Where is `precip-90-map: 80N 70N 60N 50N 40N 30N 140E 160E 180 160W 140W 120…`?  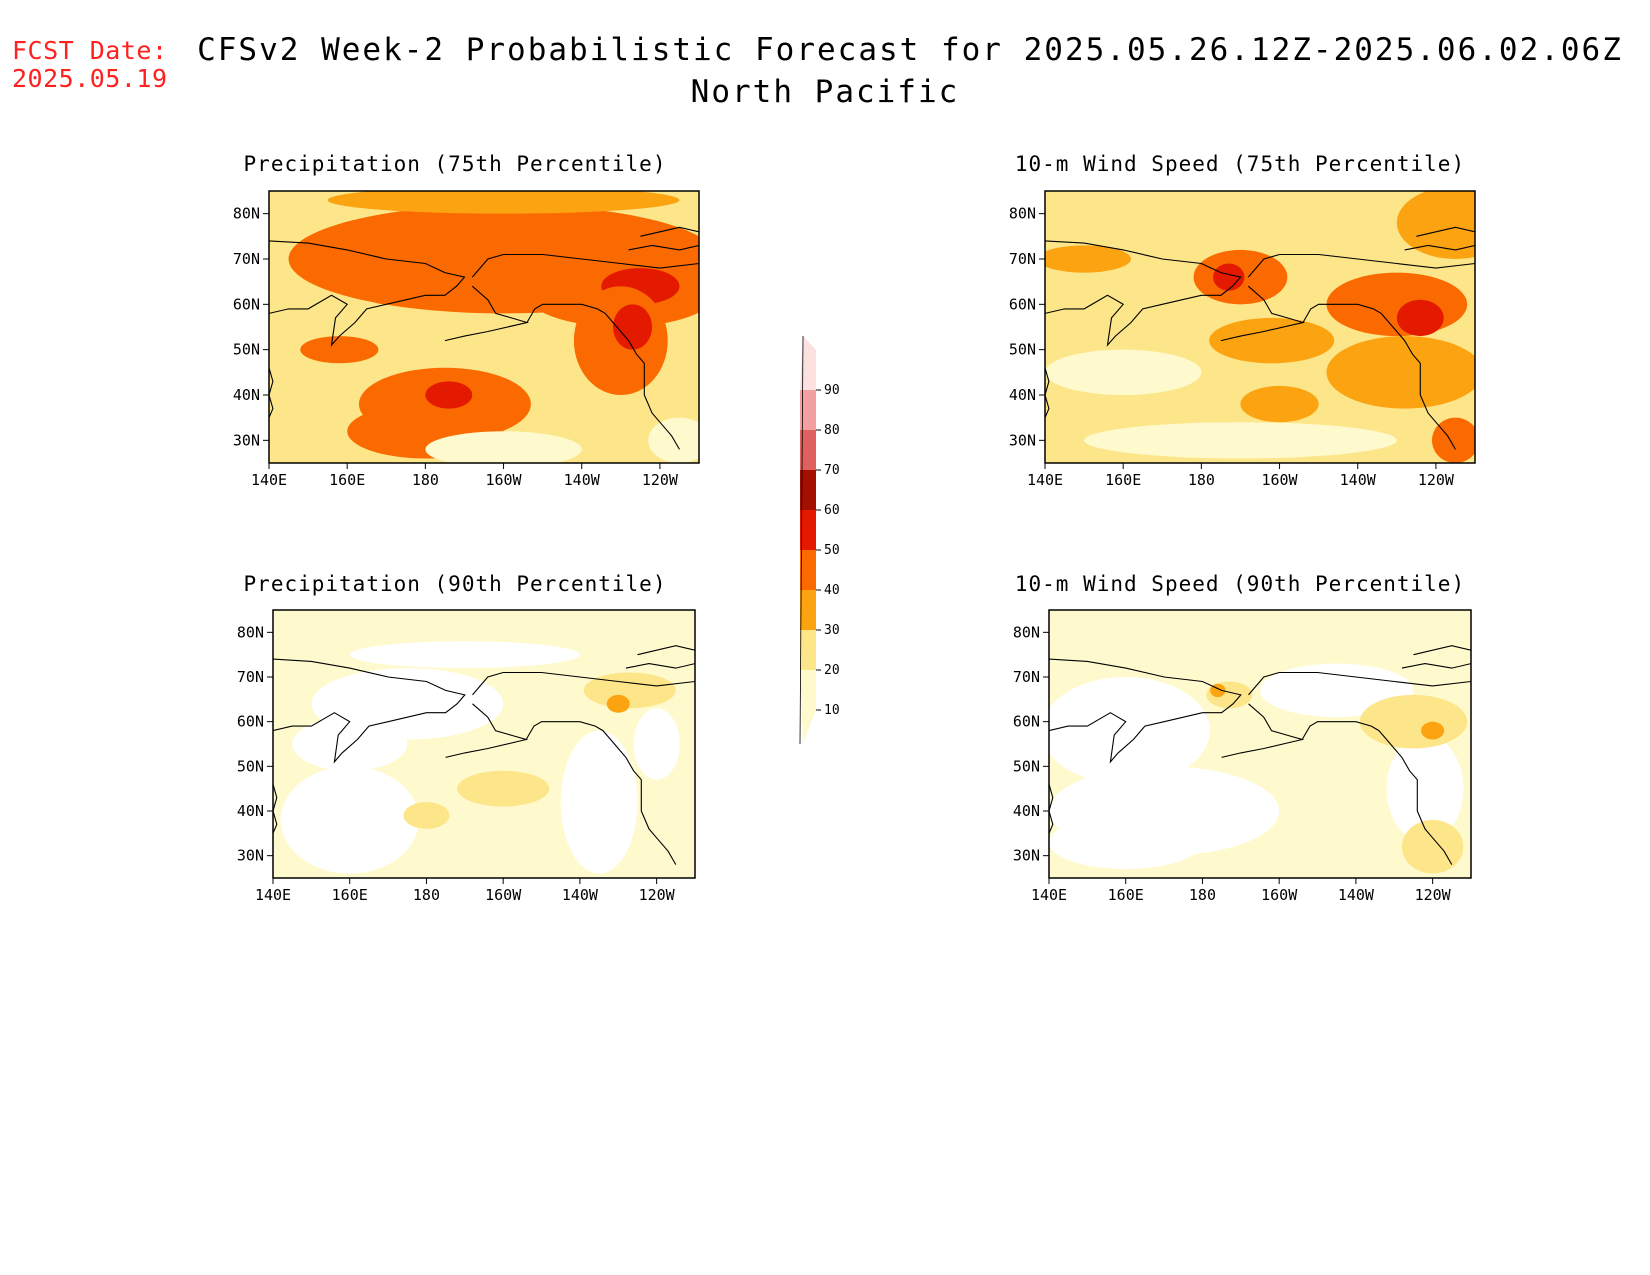
precip-90-map: 80N 70N 60N 50N 40N 30N 140E 160E 180 160W 140W 120… is located at coordinates (466, 756).